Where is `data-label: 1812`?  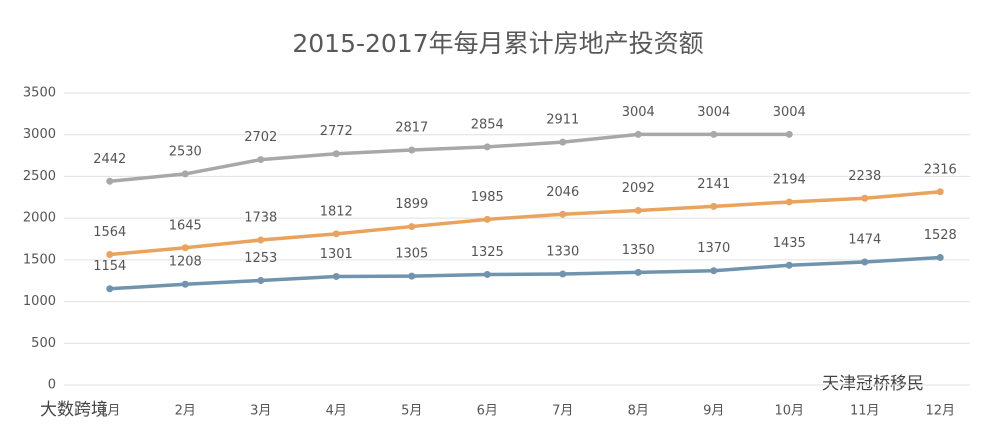
data-label: 1812 is located at coordinates (336, 211).